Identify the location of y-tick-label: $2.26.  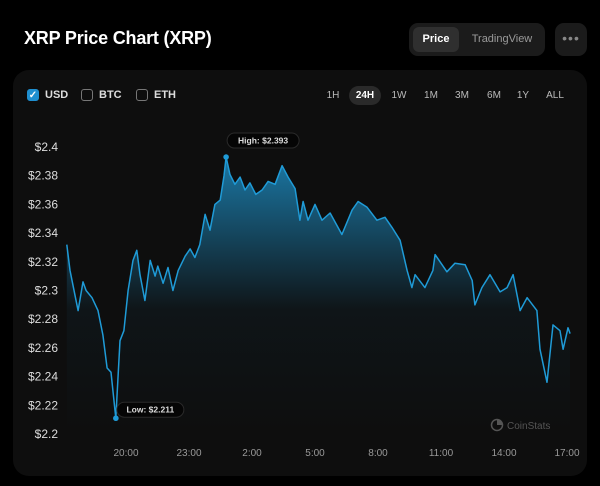
(43, 348).